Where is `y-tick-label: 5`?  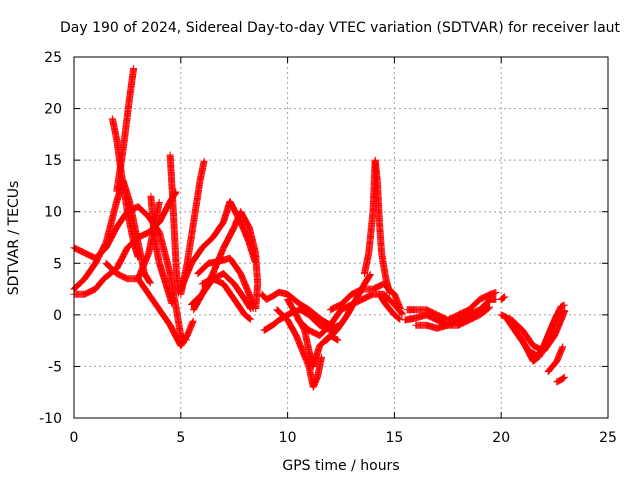 y-tick-label: 5 is located at coordinates (57, 264).